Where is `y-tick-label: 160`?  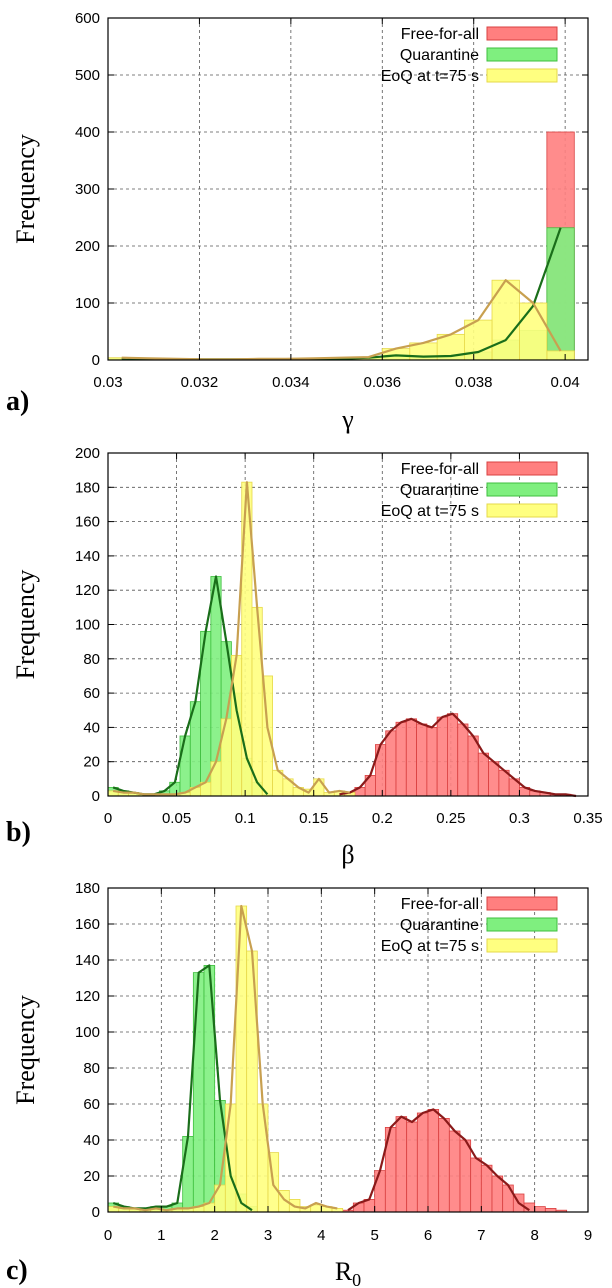 y-tick-label: 160 is located at coordinates (87, 924).